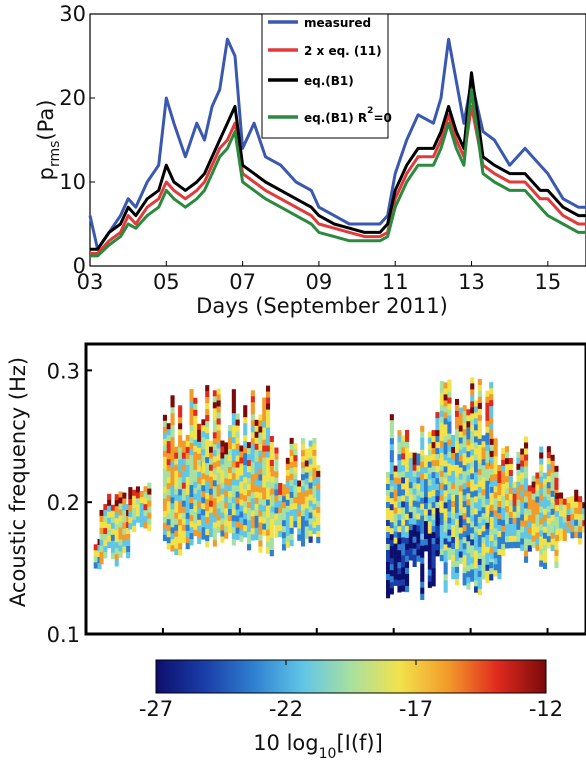 This screenshot has height=767, width=586. Describe the element at coordinates (319, 282) in the screenshot. I see `x-tick-label: 09` at that location.